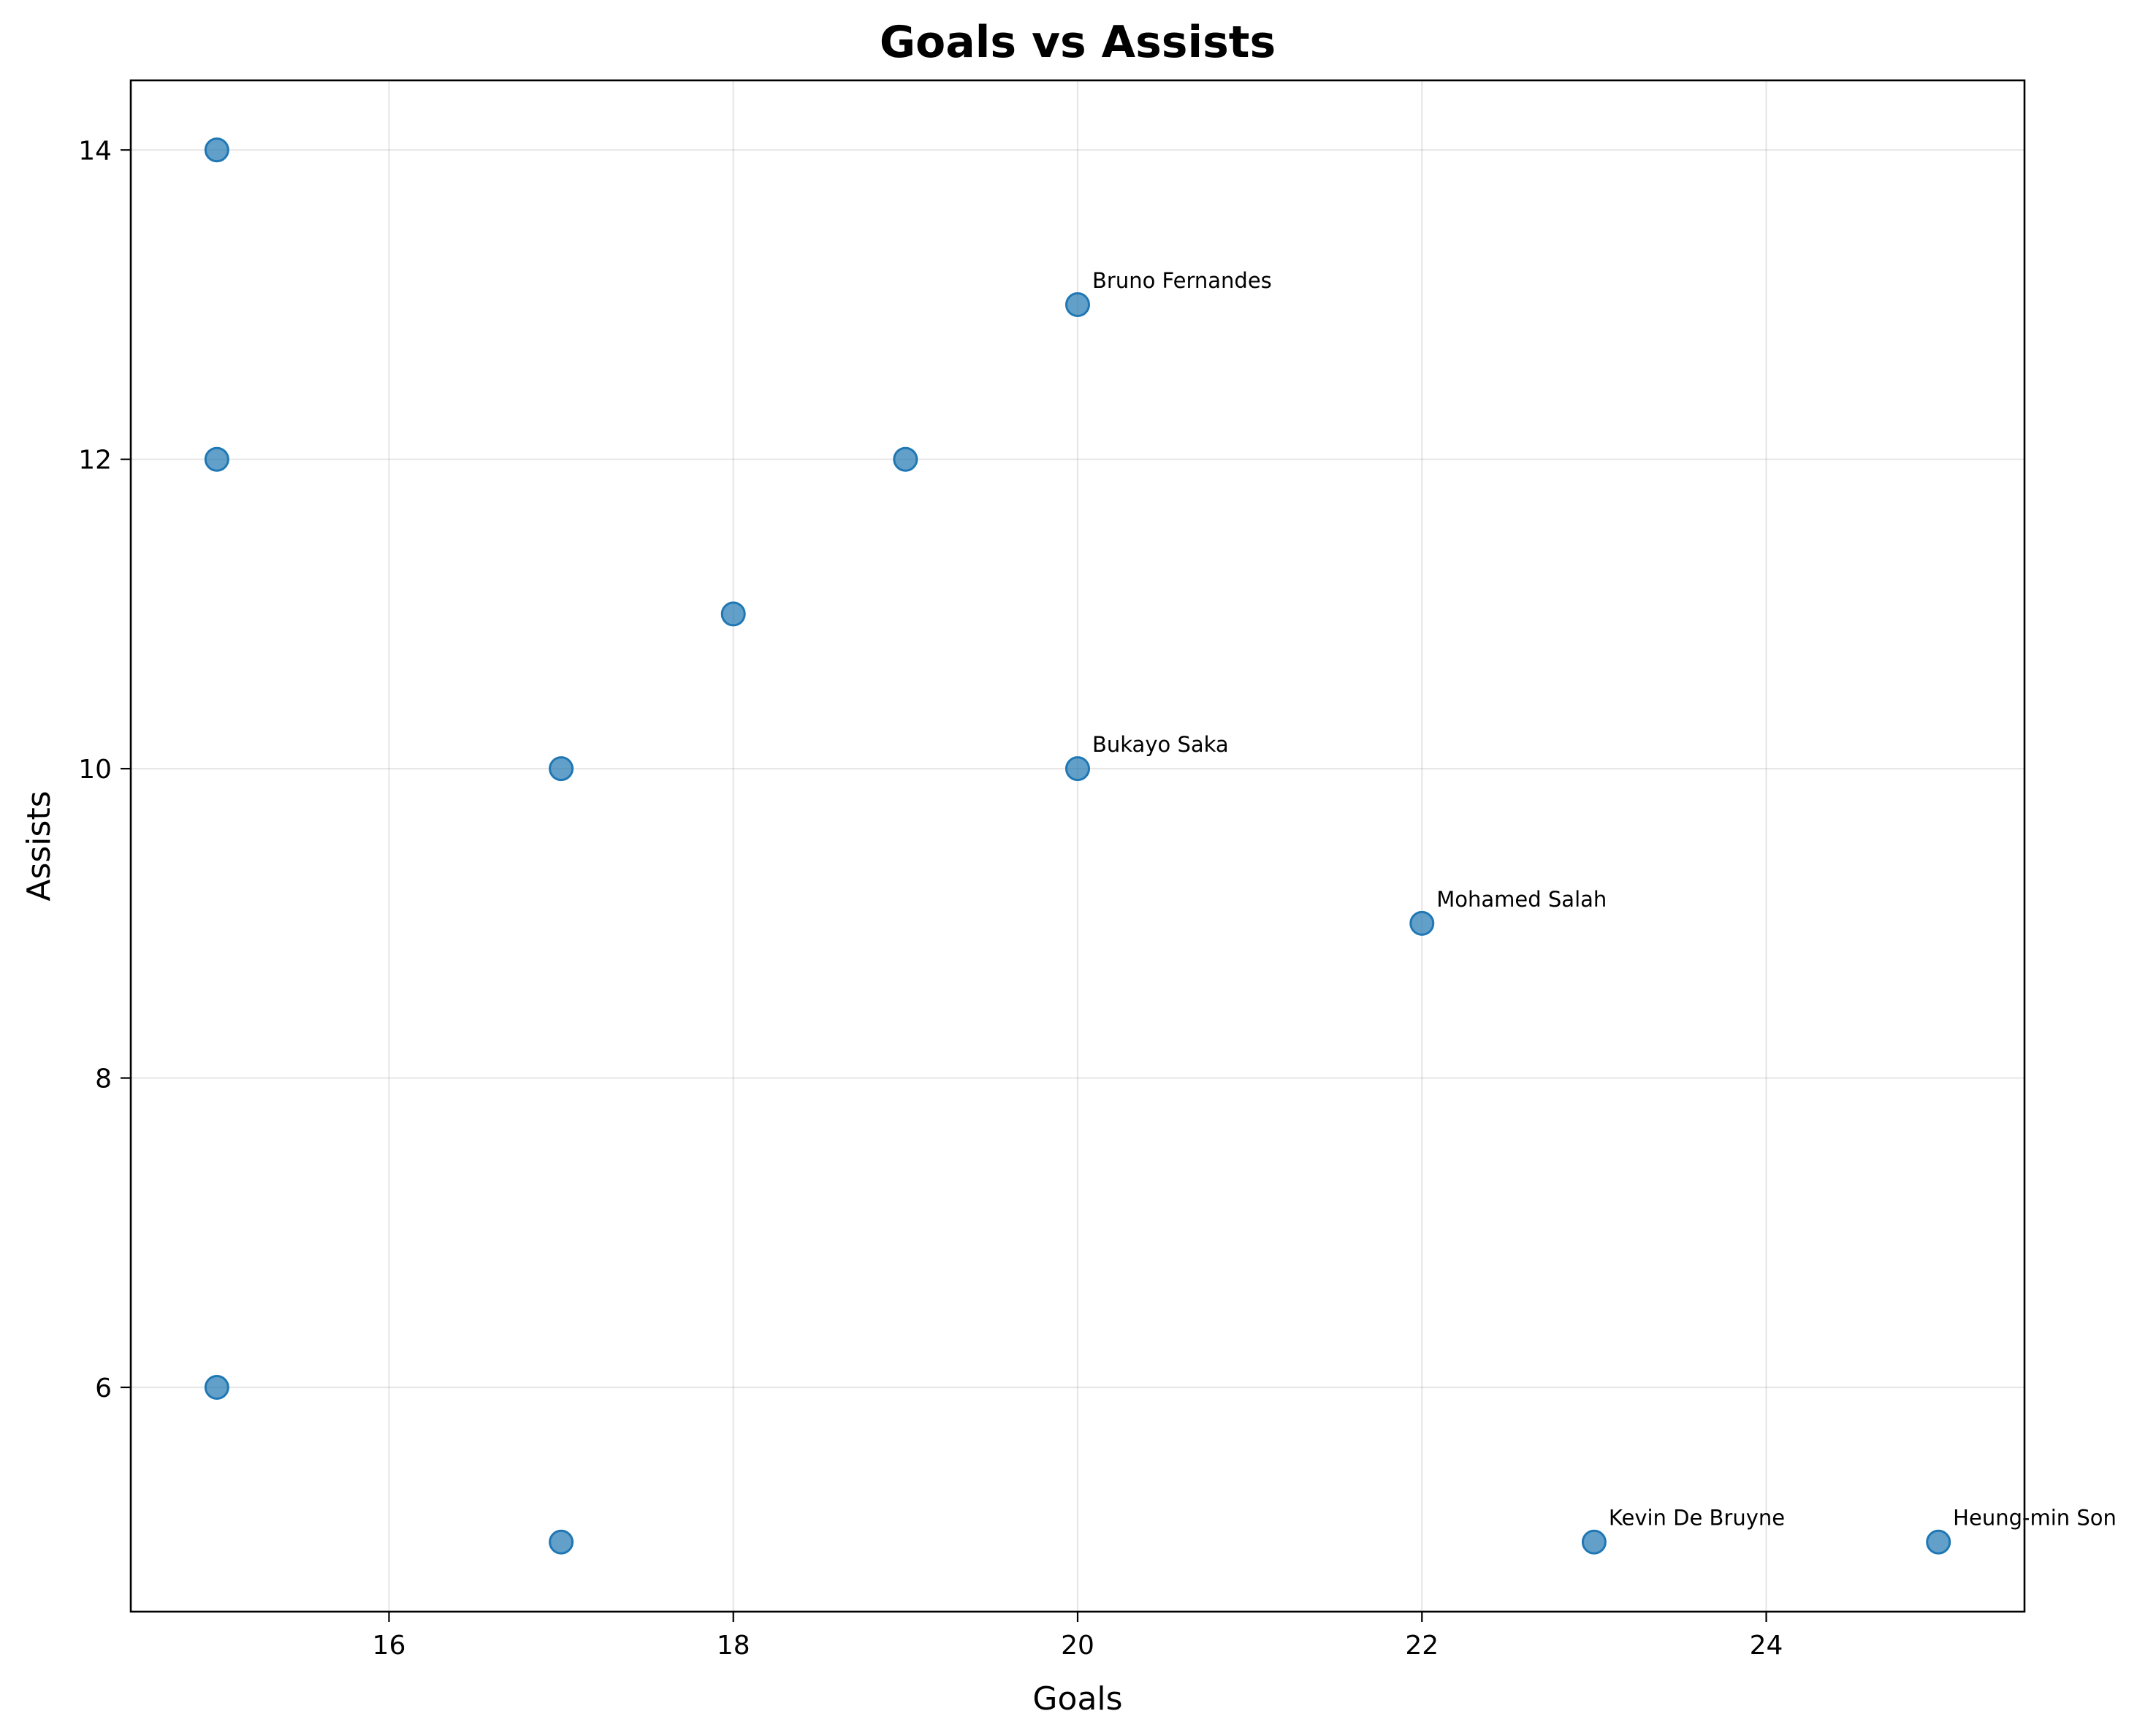 The width and height of the screenshot is (2156, 1730). Describe the element at coordinates (1422, 1646) in the screenshot. I see `x-tick-label: 22` at that location.